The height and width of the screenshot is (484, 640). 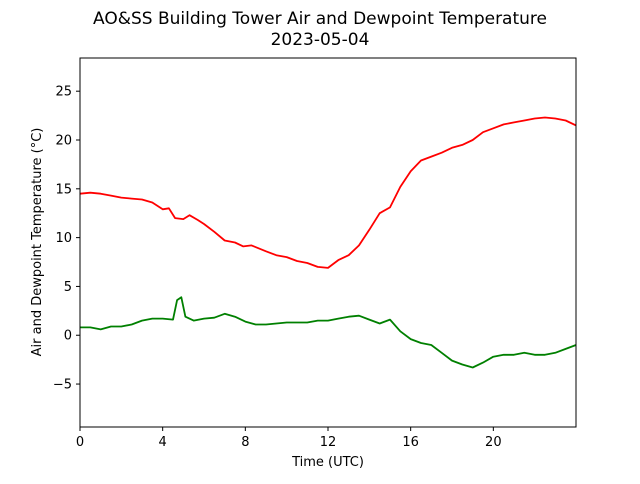 I want to click on y-tick-label: 10, so click(x=63, y=238).